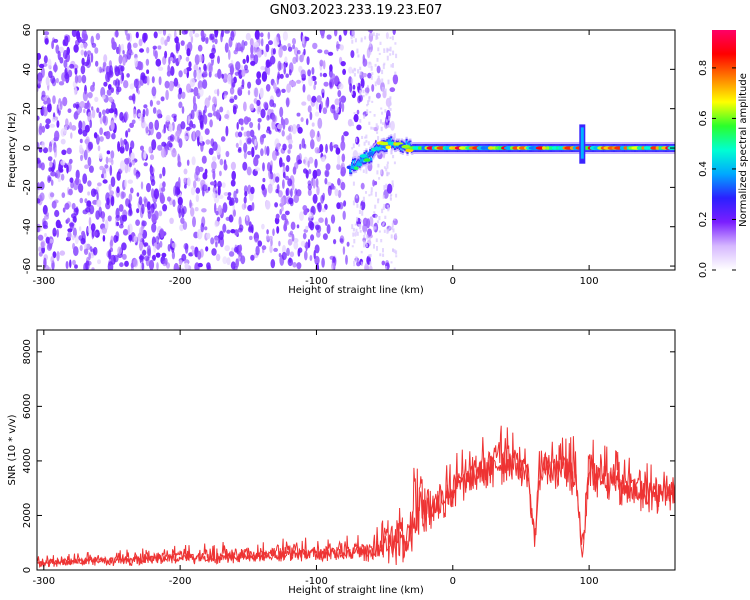 The image size is (750, 600). What do you see at coordinates (27, 108) in the screenshot?
I see `y-tick-label: 20` at bounding box center [27, 108].